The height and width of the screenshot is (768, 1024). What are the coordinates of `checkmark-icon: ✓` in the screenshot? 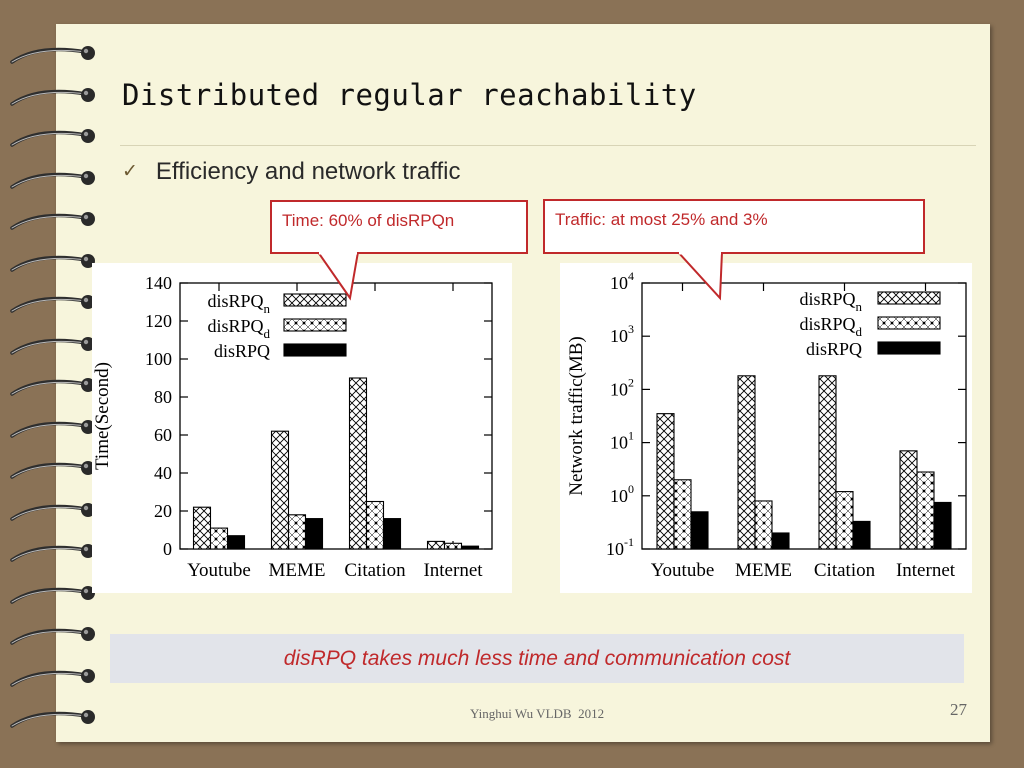 It's located at (130, 171).